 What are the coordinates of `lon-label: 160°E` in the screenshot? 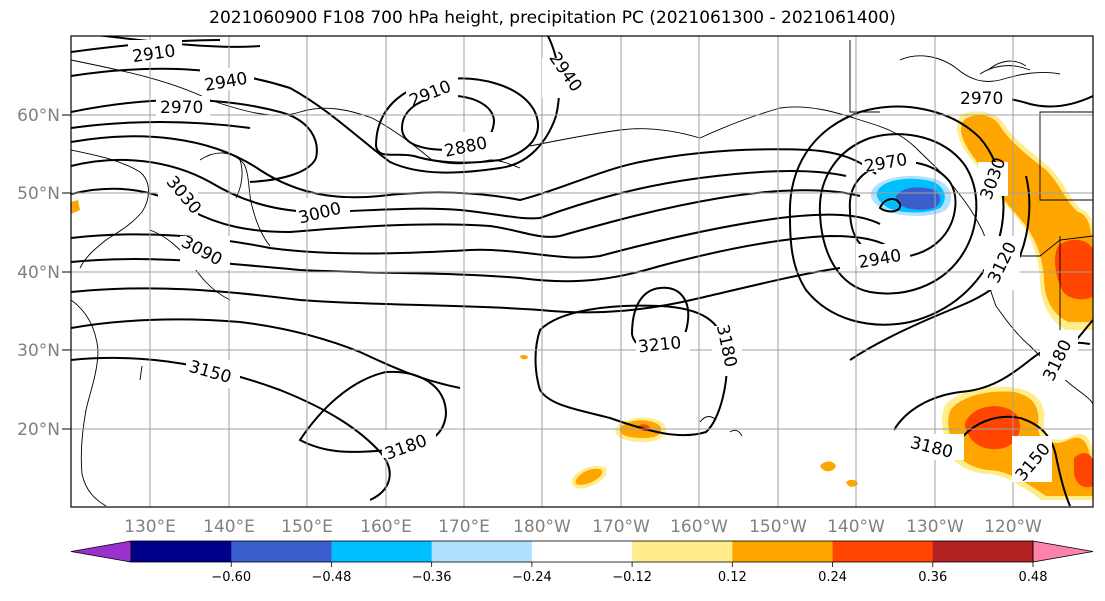 It's located at (386, 527).